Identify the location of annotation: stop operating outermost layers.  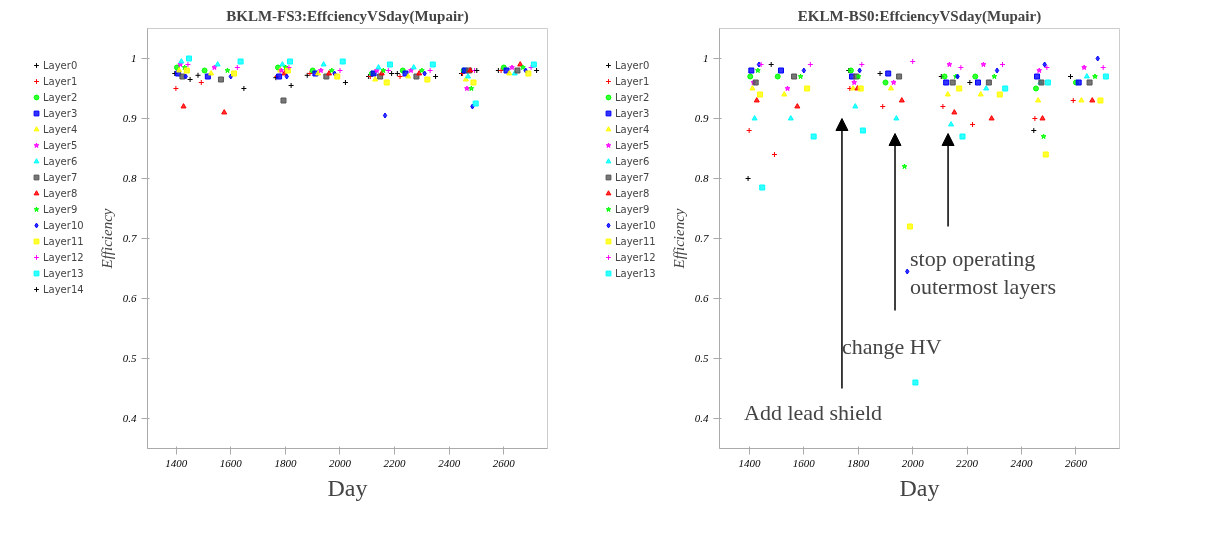
(983, 272).